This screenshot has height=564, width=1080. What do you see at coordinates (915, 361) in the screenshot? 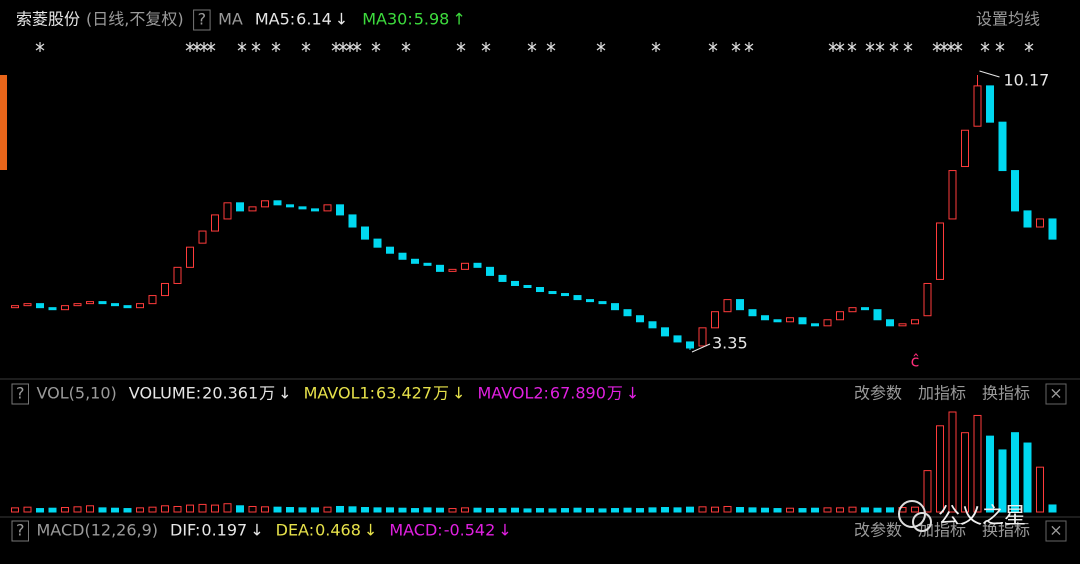
I see `event-marker: ĉ` at bounding box center [915, 361].